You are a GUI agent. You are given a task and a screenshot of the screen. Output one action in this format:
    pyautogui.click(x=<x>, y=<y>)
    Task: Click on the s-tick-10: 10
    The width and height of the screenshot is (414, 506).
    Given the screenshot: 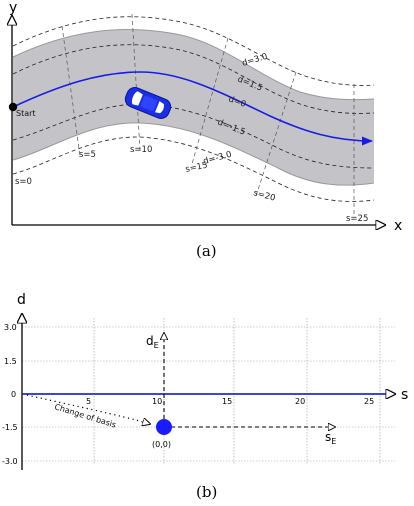 What is the action you would take?
    pyautogui.click(x=157, y=401)
    